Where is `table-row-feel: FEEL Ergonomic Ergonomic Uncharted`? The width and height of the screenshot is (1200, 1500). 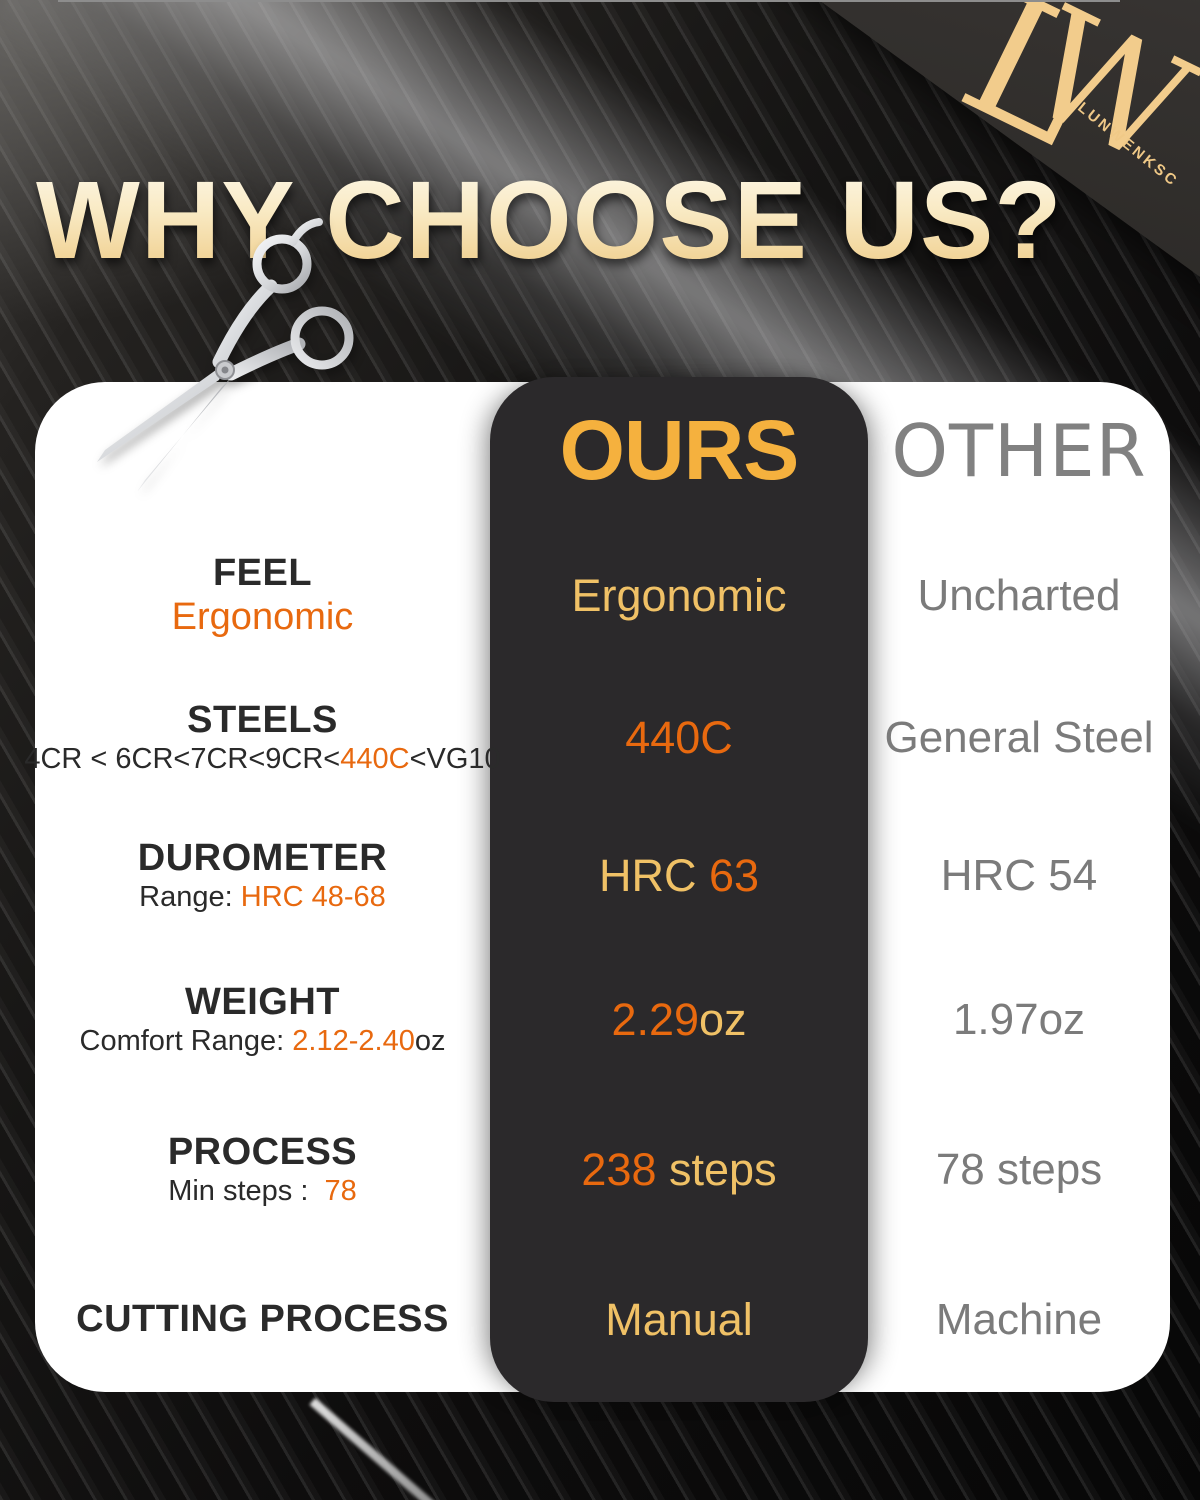
table-row-feel: FEEL Ergonomic Ergonomic Uncharted is located at coordinates (602, 595).